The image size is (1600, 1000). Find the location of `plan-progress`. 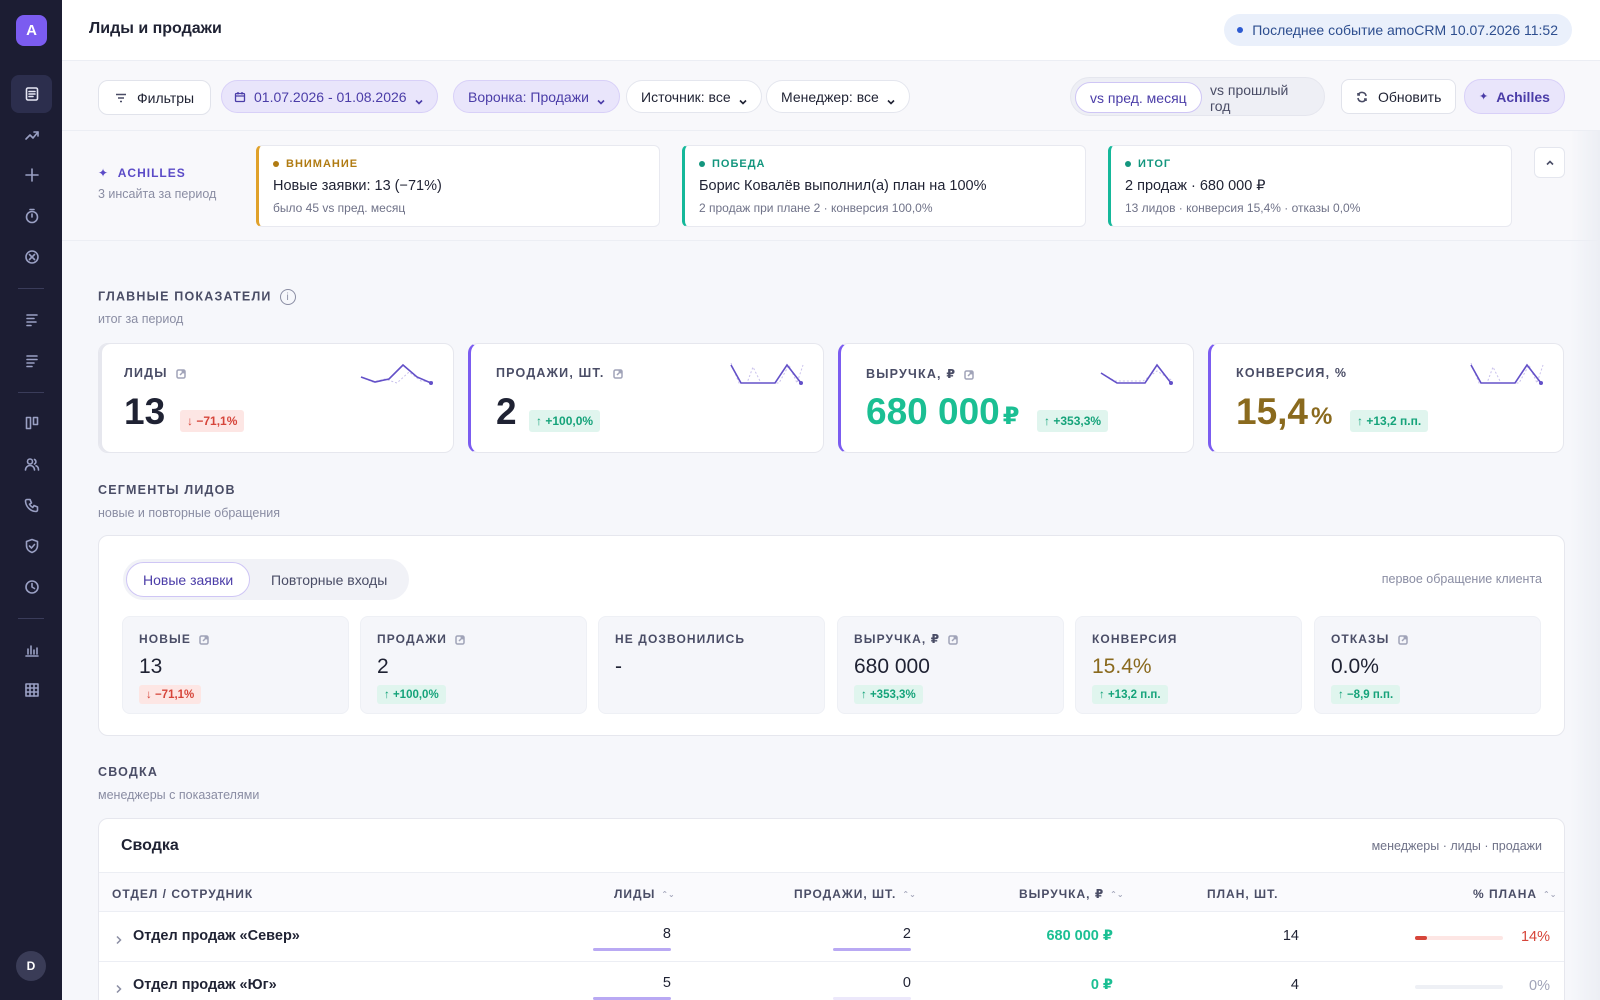

plan-progress is located at coordinates (1459, 938).